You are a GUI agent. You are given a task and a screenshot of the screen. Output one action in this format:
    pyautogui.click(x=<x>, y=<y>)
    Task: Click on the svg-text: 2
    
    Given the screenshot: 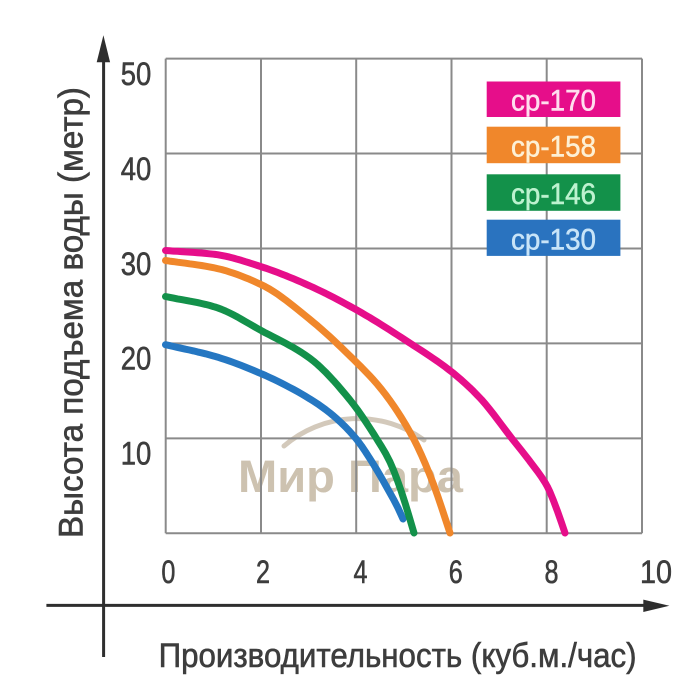 What is the action you would take?
    pyautogui.click(x=263, y=572)
    